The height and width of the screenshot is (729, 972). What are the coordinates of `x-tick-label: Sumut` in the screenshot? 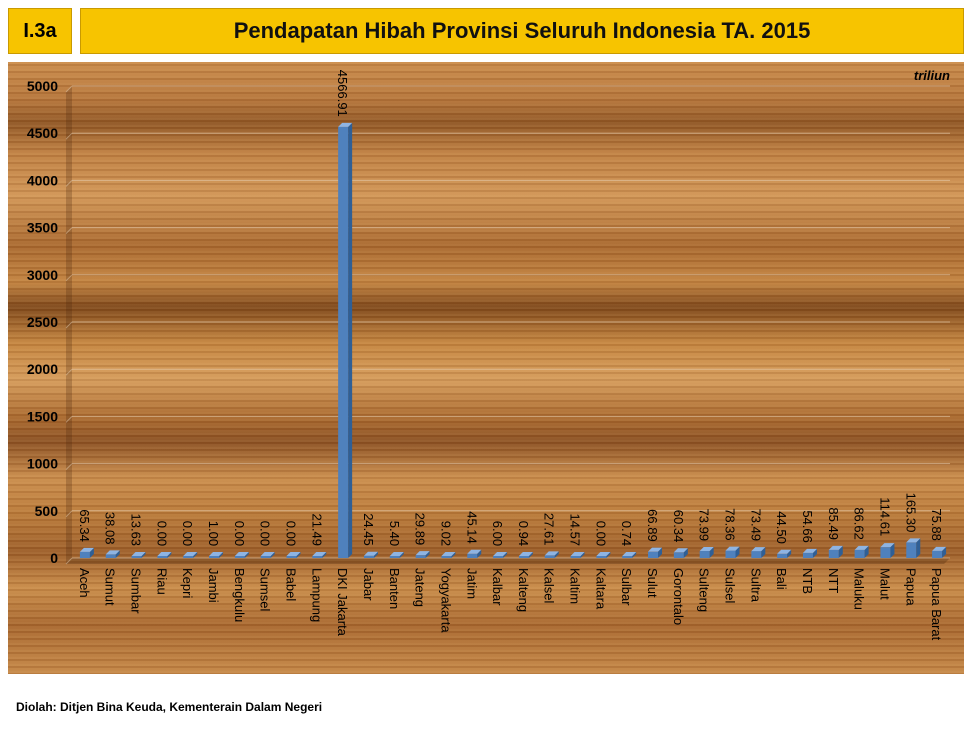 It's located at (110, 587).